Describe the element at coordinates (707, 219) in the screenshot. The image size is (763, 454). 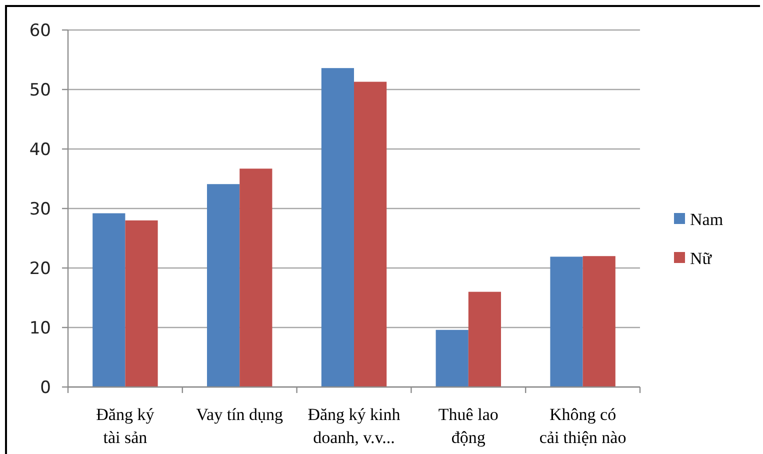
I see `legend-label: Nam` at that location.